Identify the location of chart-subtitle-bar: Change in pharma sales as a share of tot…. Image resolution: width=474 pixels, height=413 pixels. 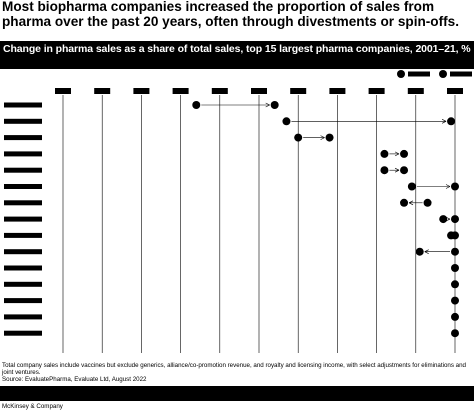
(237, 55).